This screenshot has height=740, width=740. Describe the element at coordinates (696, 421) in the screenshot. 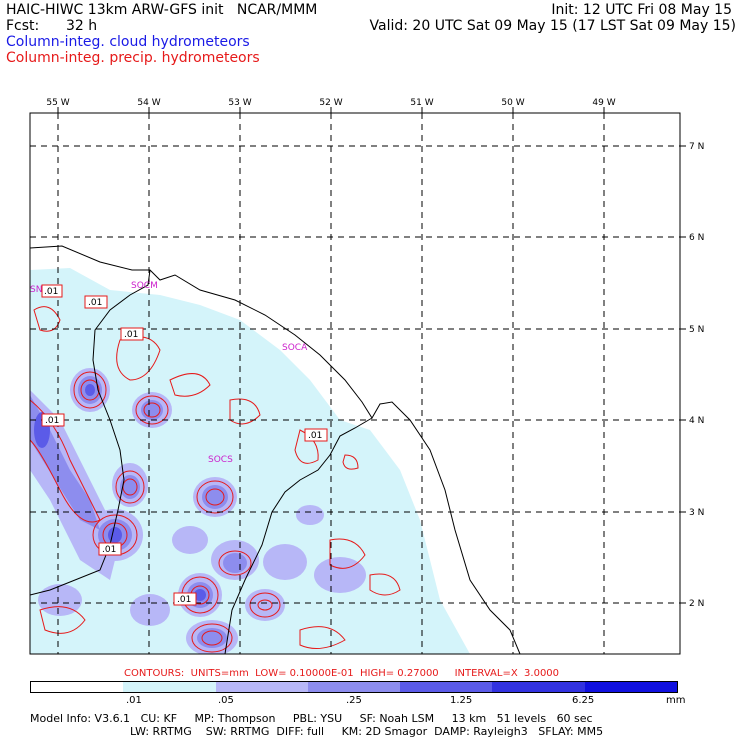

I see `lat-label: 4 N` at that location.